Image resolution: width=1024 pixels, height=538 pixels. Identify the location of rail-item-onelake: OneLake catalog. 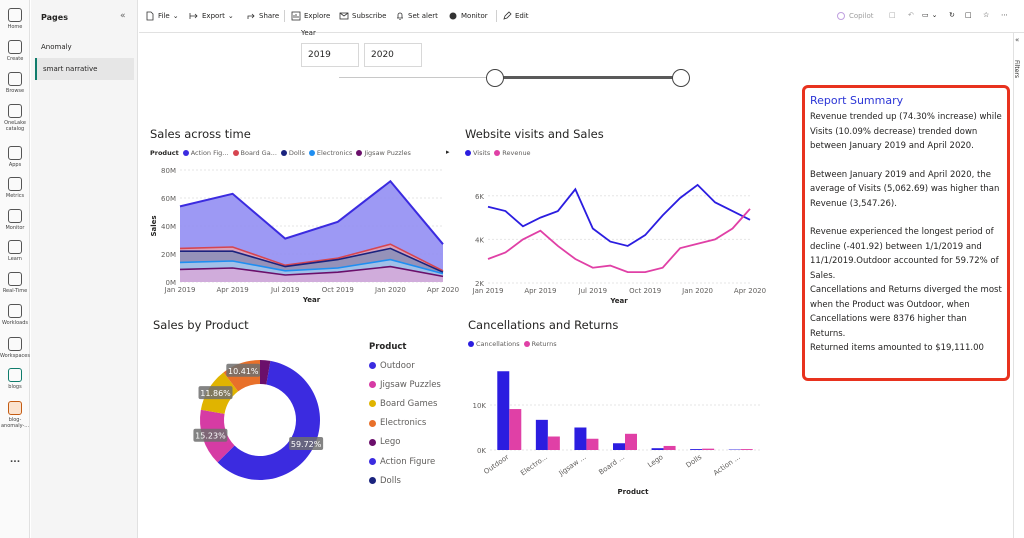
(15, 118).